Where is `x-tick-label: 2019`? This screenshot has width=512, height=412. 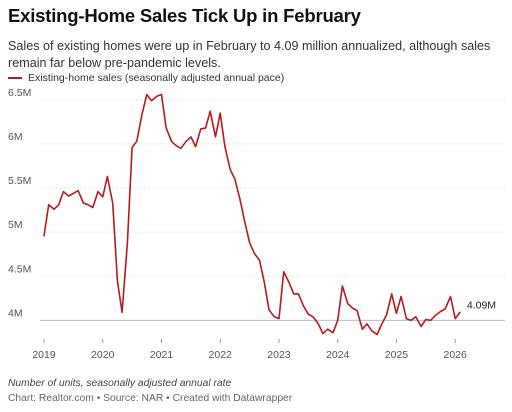 x-tick-label: 2019 is located at coordinates (44, 355).